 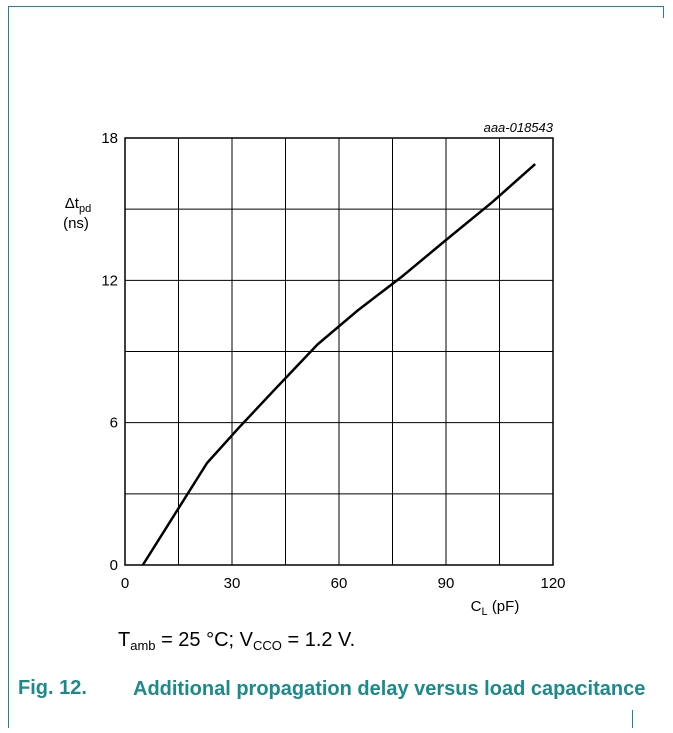 What do you see at coordinates (109, 280) in the screenshot?
I see `y-tick-label: 12` at bounding box center [109, 280].